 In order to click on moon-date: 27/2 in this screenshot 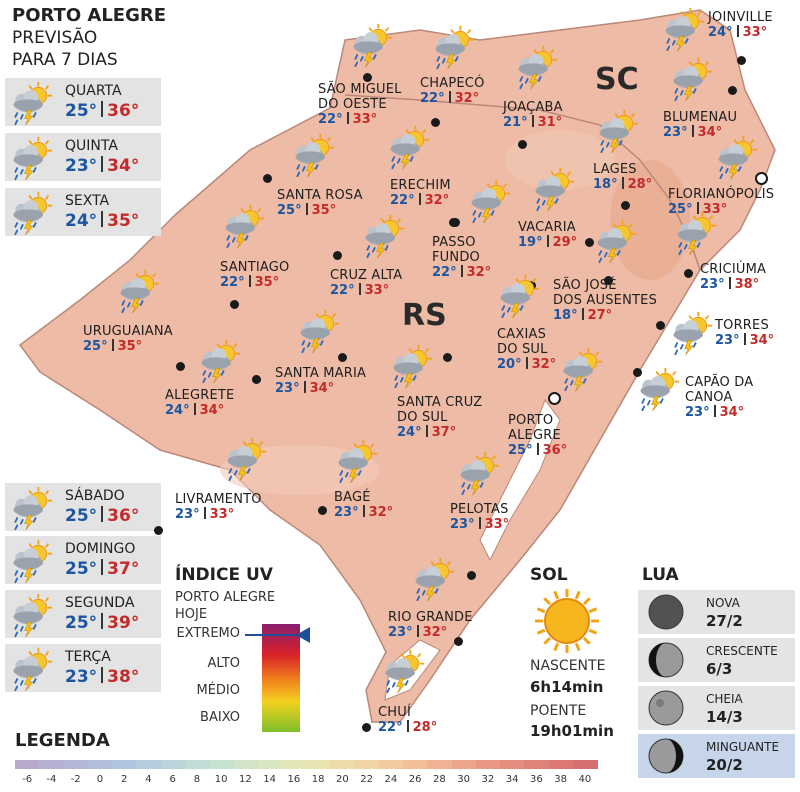, I will do `click(724, 621)`.